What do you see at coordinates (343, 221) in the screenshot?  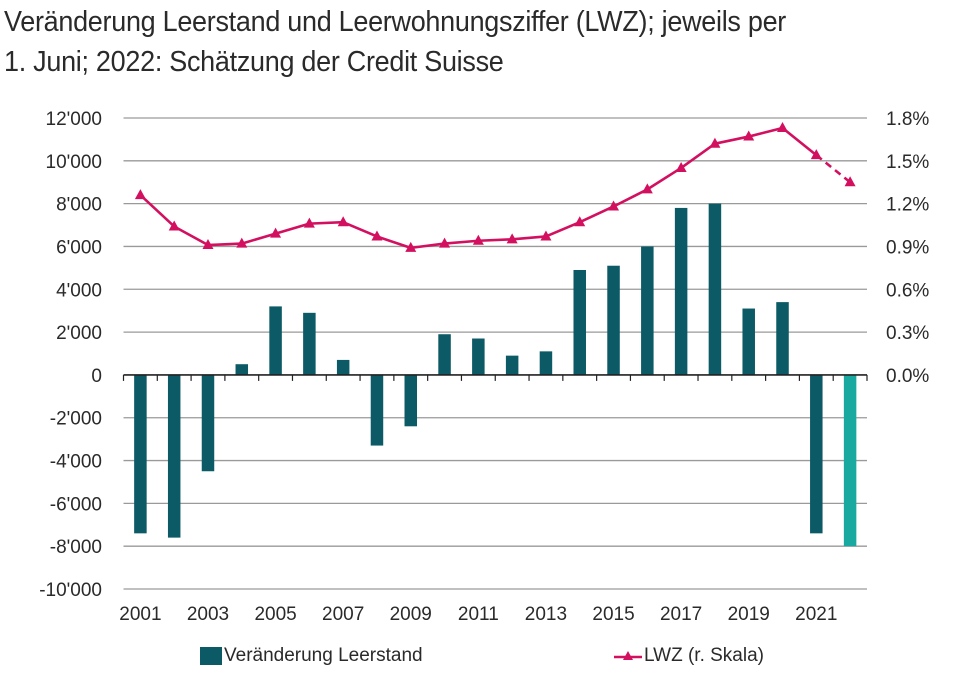 I see `lwz-marker-2007` at bounding box center [343, 221].